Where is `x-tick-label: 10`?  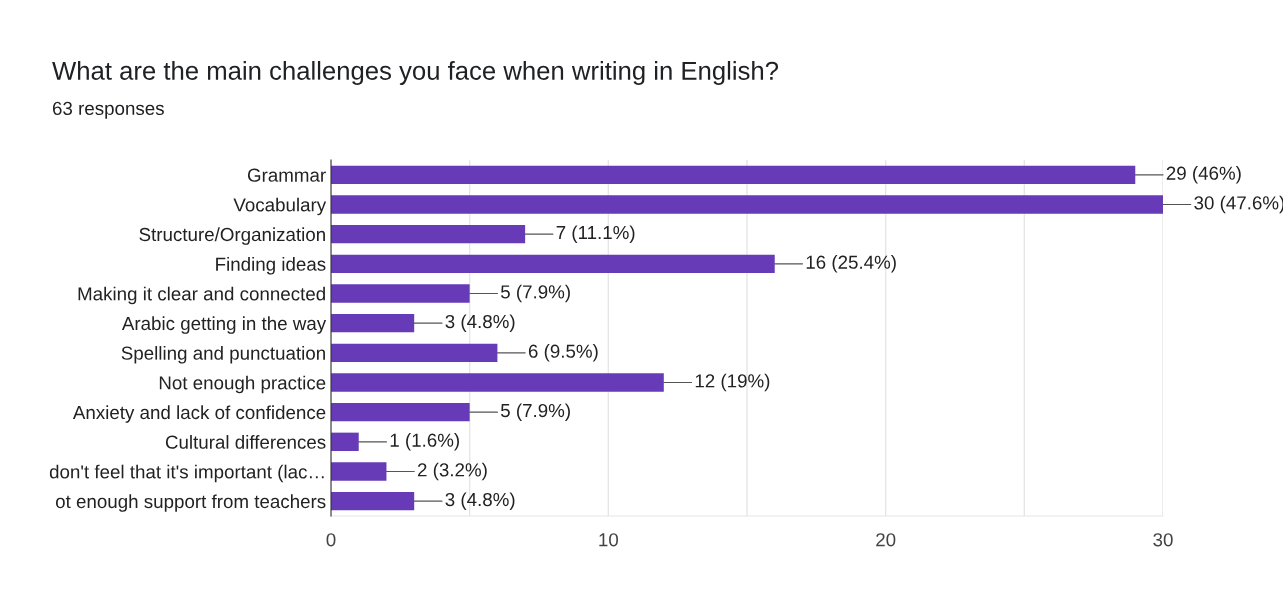 x-tick-label: 10 is located at coordinates (609, 540).